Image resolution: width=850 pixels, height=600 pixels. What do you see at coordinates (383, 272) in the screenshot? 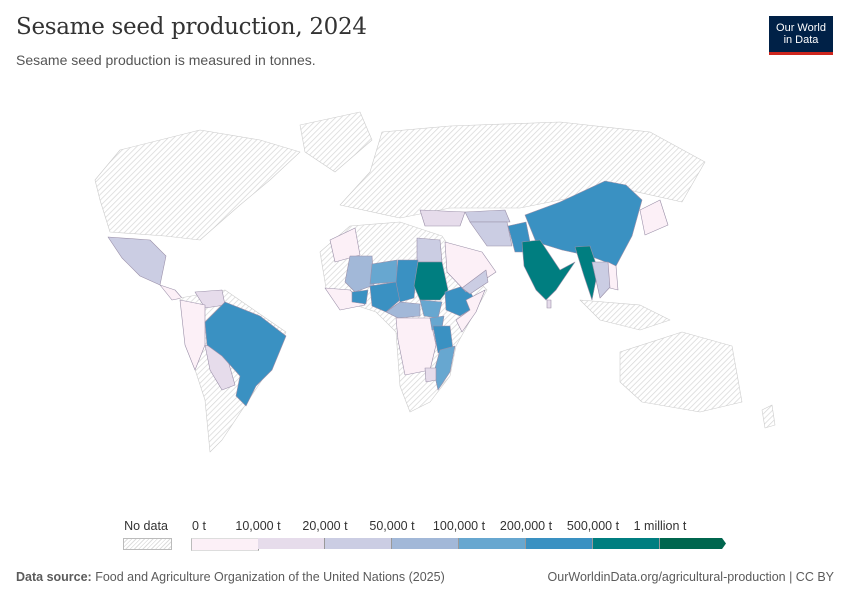
I see `country-niger` at bounding box center [383, 272].